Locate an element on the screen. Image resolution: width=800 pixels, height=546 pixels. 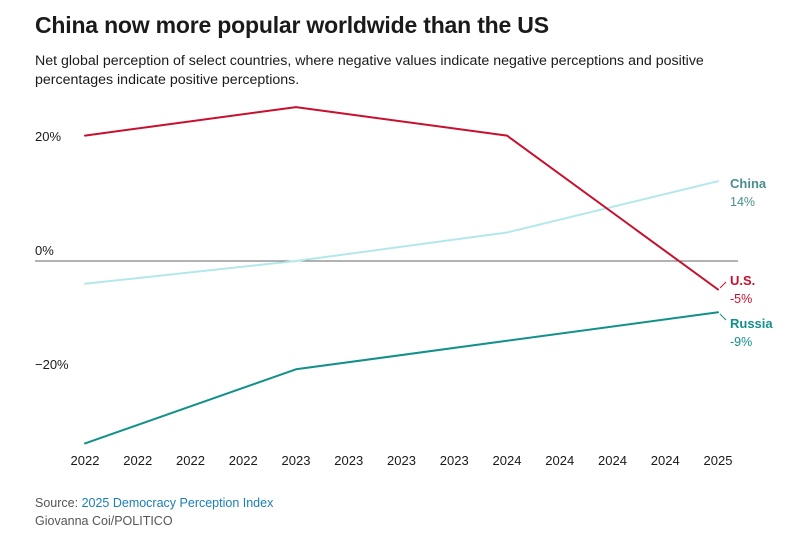
source-link: 2025 Democracy Perception Index is located at coordinates (177, 503).